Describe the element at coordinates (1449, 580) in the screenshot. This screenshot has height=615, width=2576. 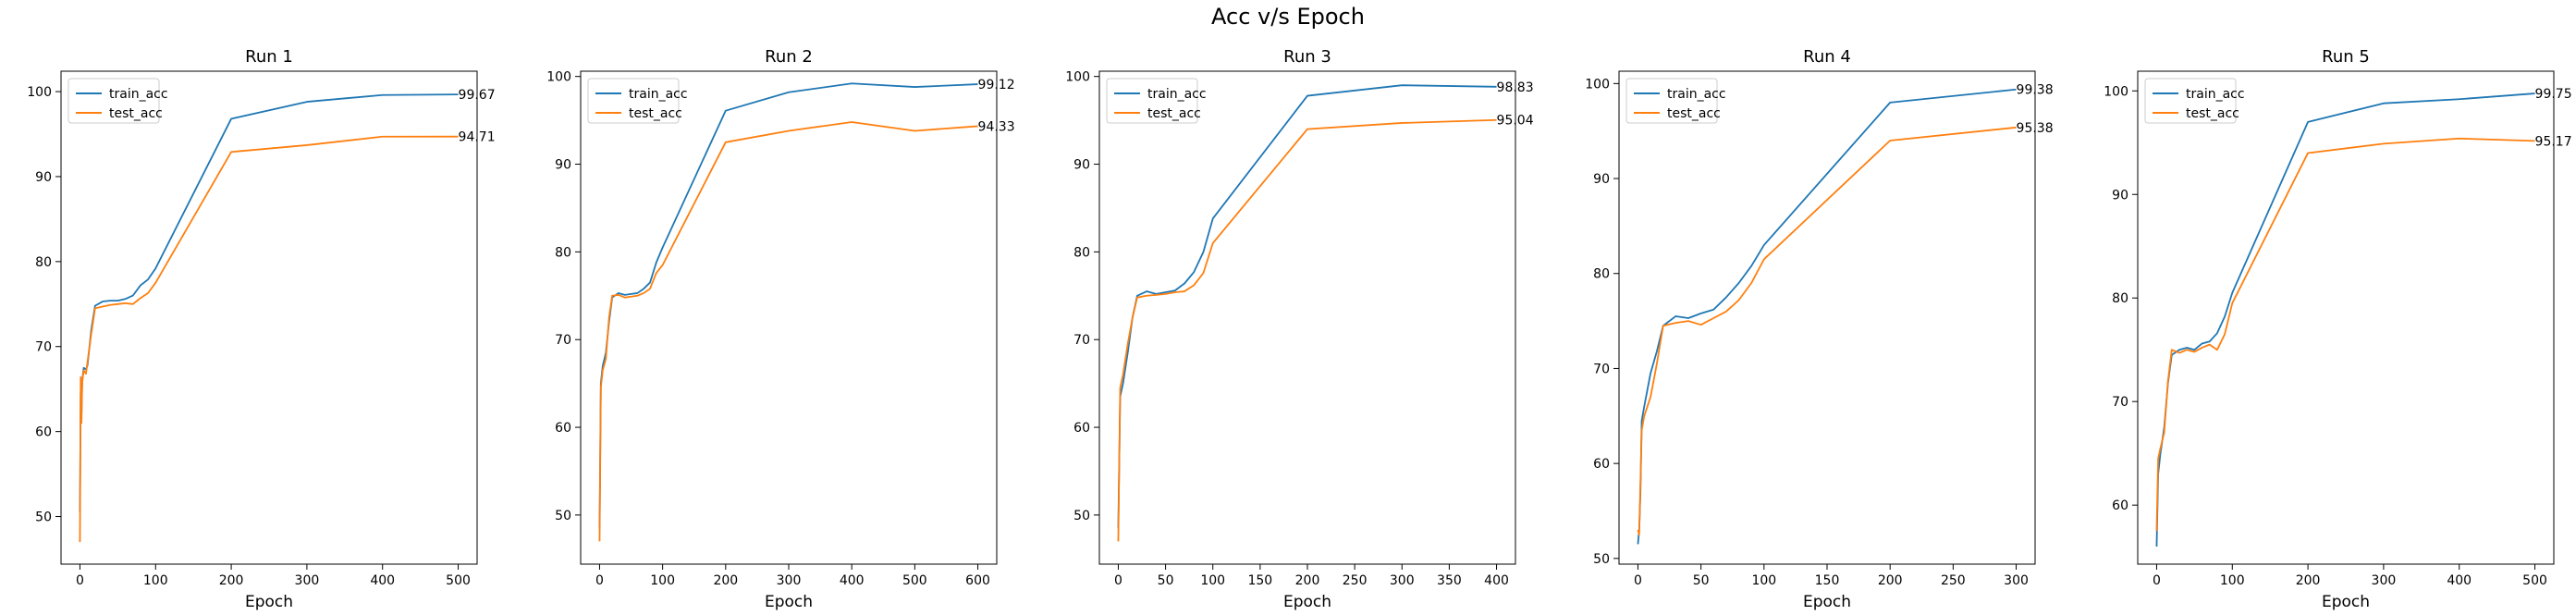
I see `x-tick-label: 350` at that location.